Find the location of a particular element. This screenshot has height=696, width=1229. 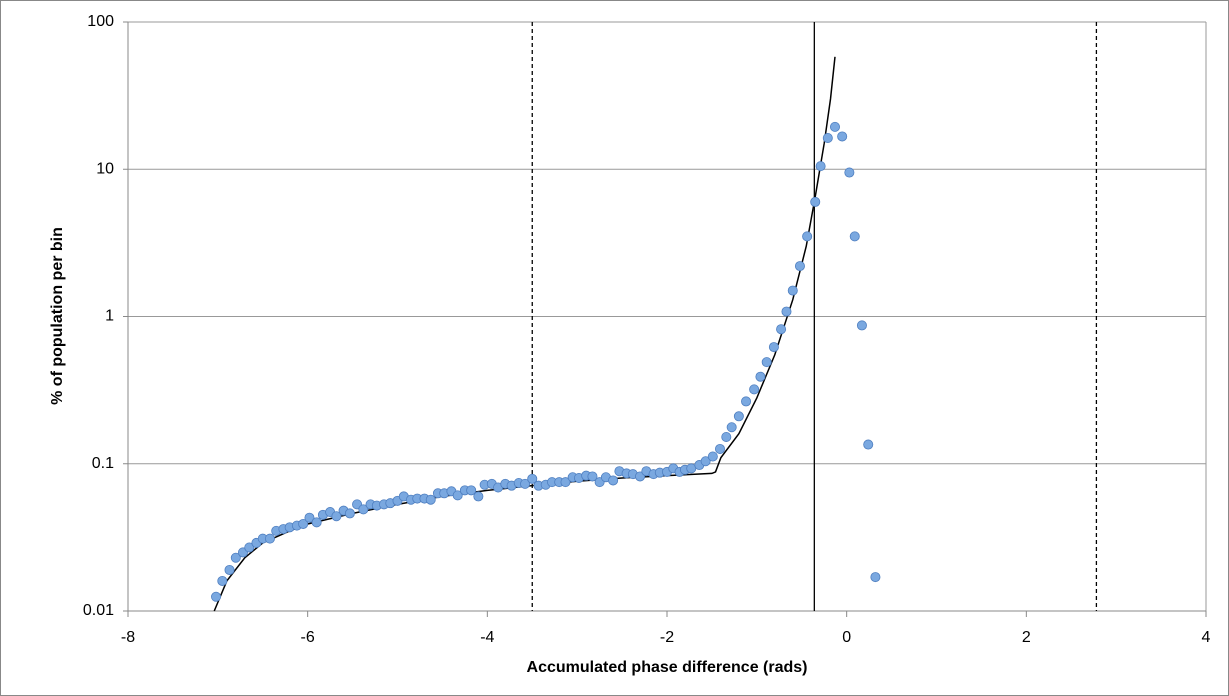

y-tick-label: 0.01 is located at coordinates (98, 610).